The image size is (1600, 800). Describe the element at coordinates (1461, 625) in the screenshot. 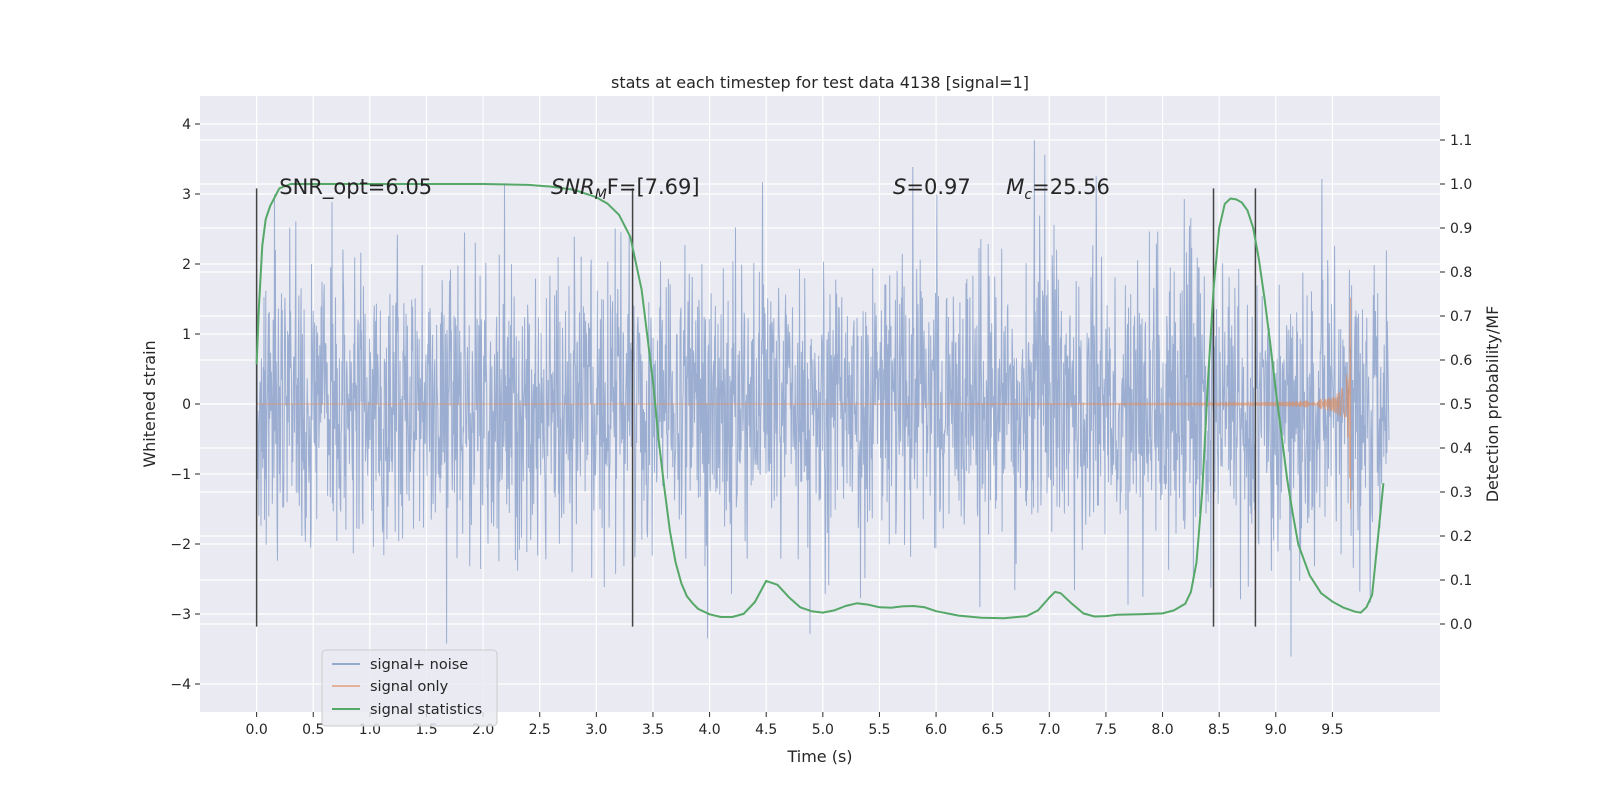

I see `y2-tick-label: 0.0` at that location.